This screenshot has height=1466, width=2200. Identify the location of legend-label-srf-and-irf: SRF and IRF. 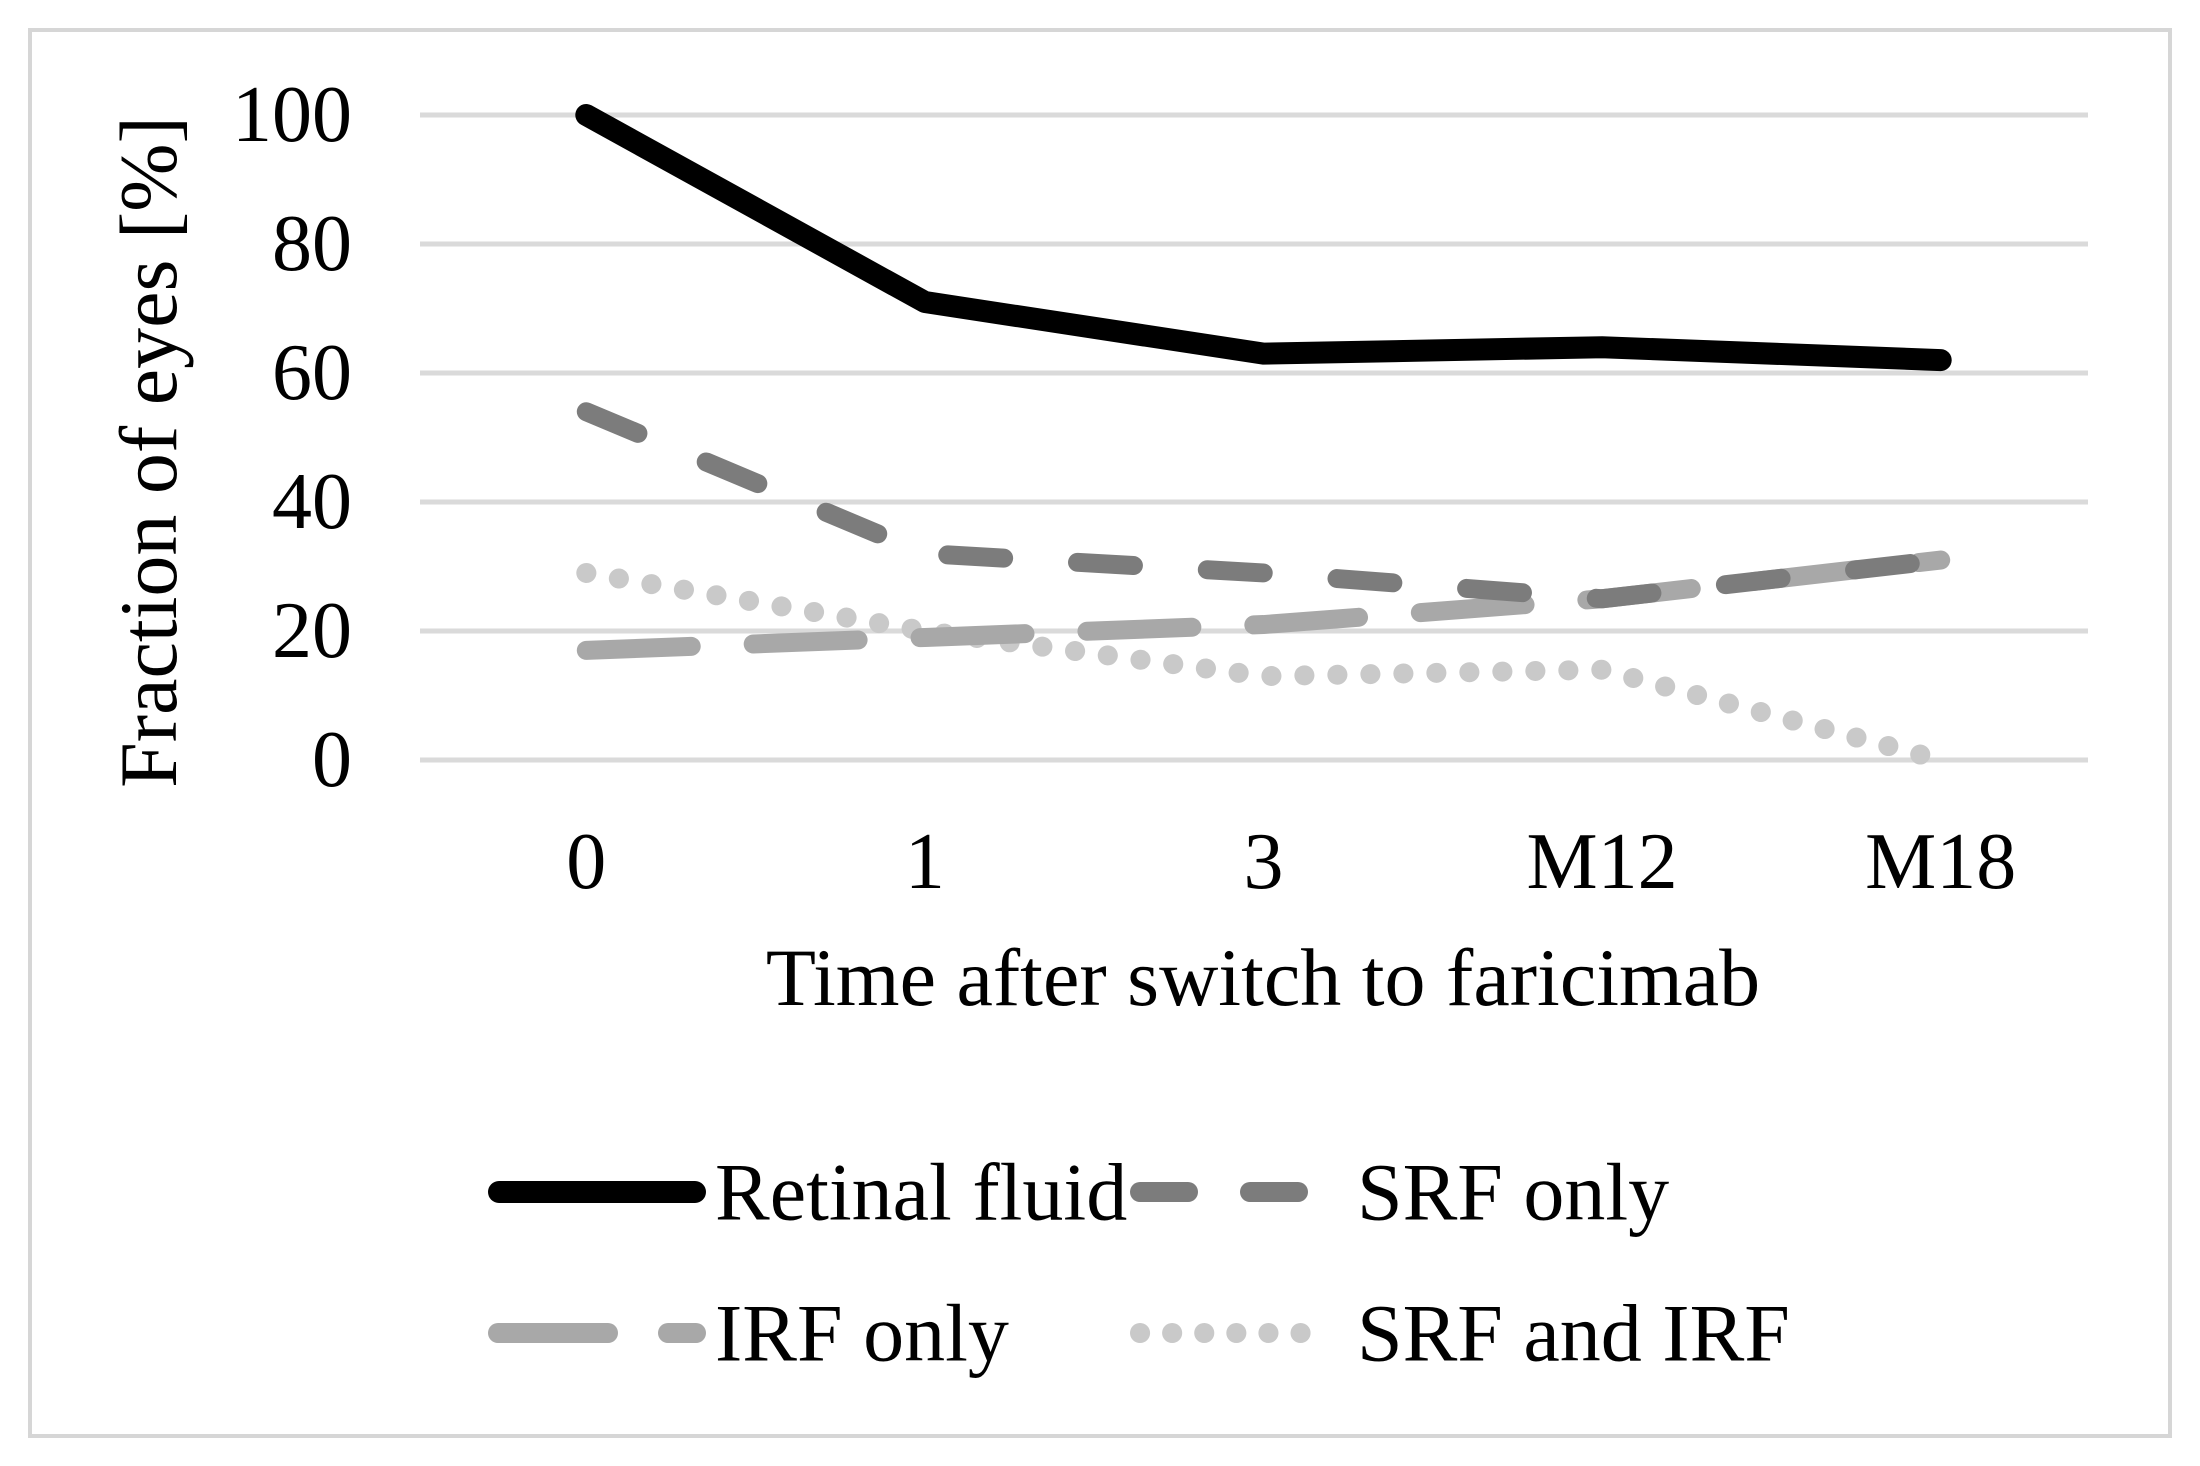
(1573, 1333).